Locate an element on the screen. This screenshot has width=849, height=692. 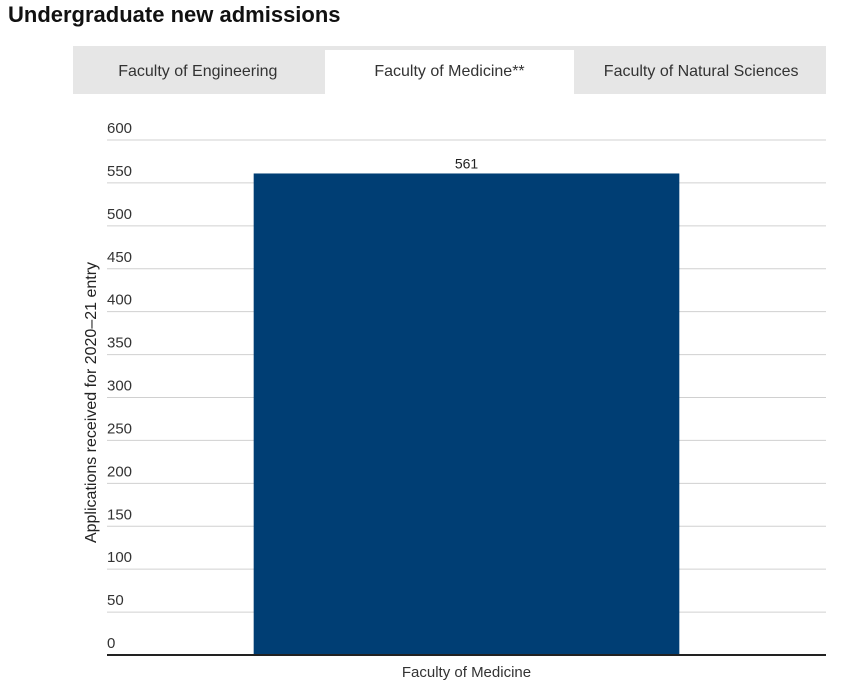
y-axis-label: Applications received for 2020–21 entry is located at coordinates (91, 402).